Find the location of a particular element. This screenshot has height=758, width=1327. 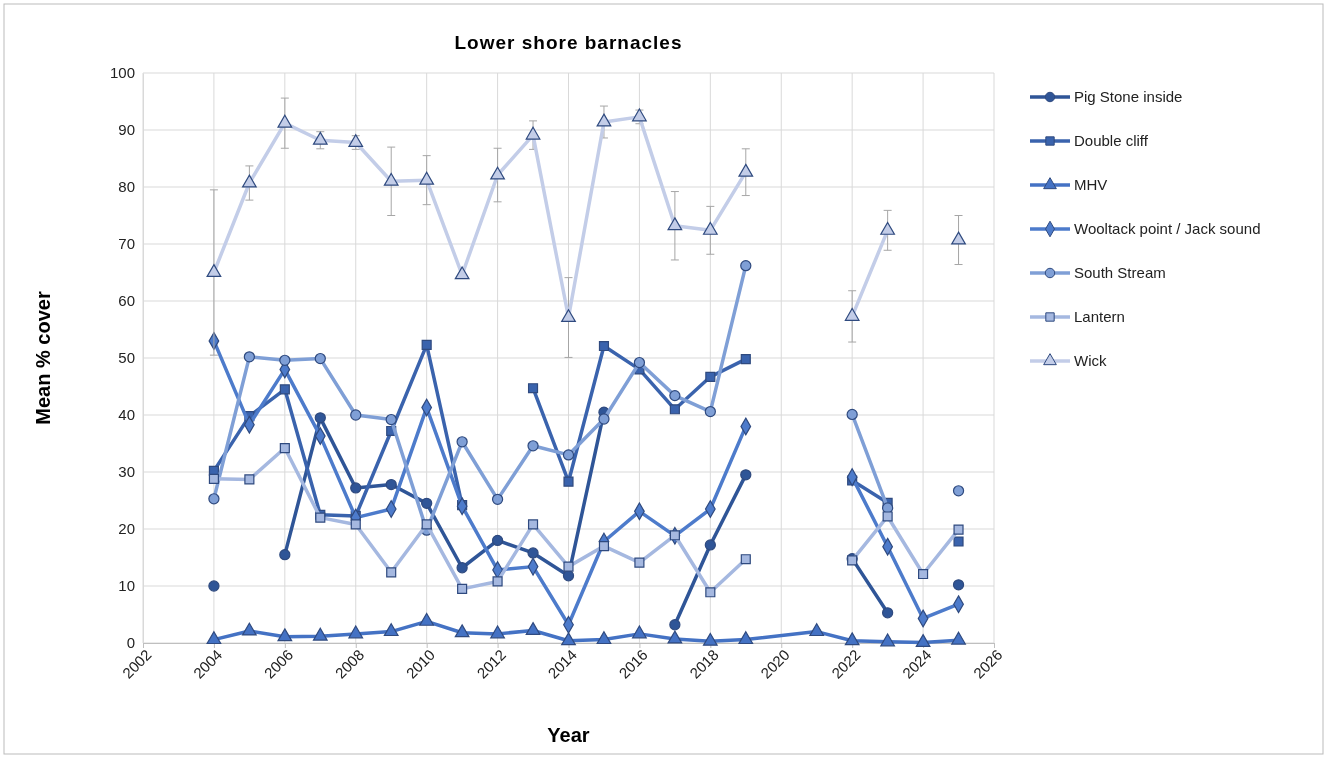

y-tick-label: 30 is located at coordinates (126, 472).